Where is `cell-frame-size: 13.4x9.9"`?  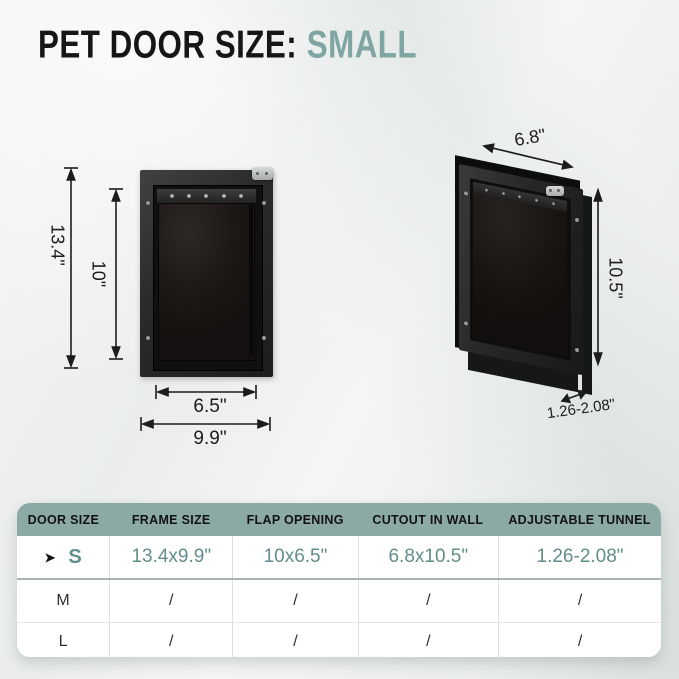
cell-frame-size: 13.4x9.9" is located at coordinates (170, 557).